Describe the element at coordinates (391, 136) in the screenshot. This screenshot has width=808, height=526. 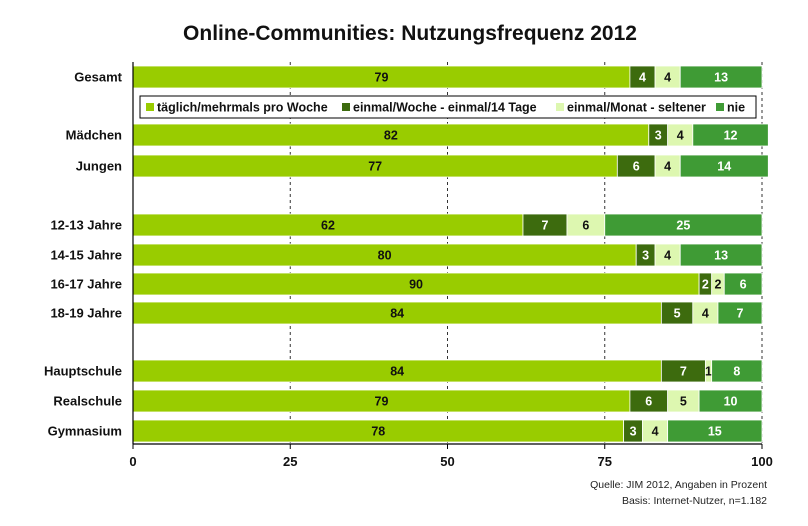
I see `bar-value-label: 82` at that location.